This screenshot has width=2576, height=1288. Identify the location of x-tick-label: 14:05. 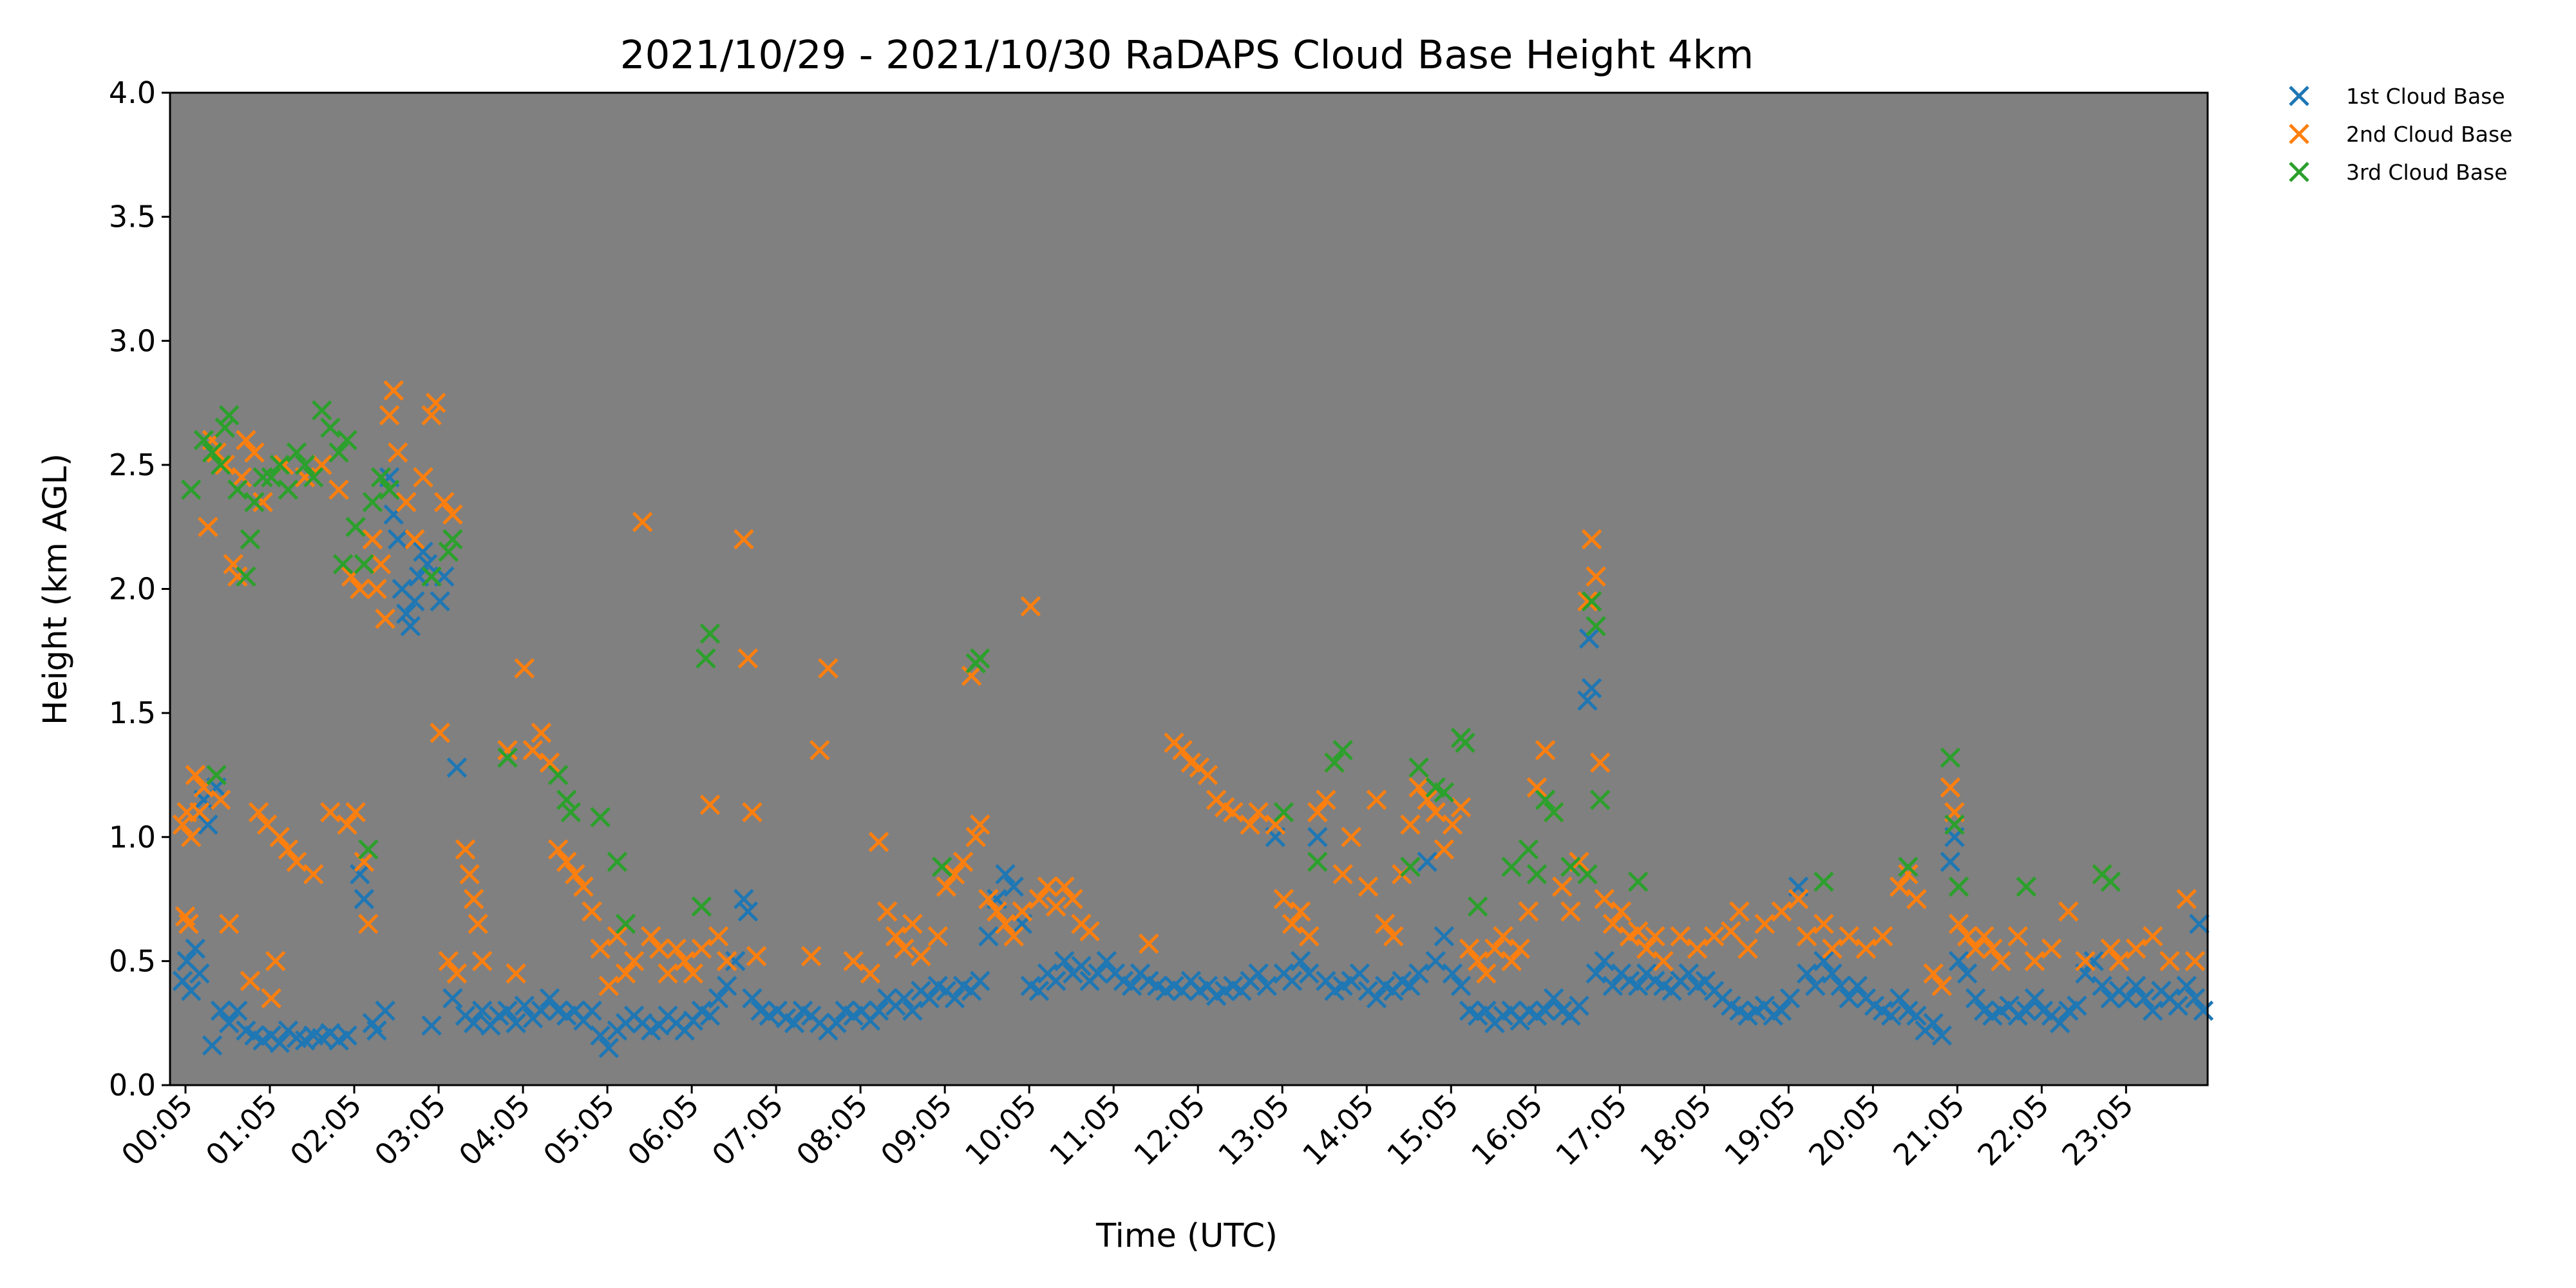
(1339, 1130).